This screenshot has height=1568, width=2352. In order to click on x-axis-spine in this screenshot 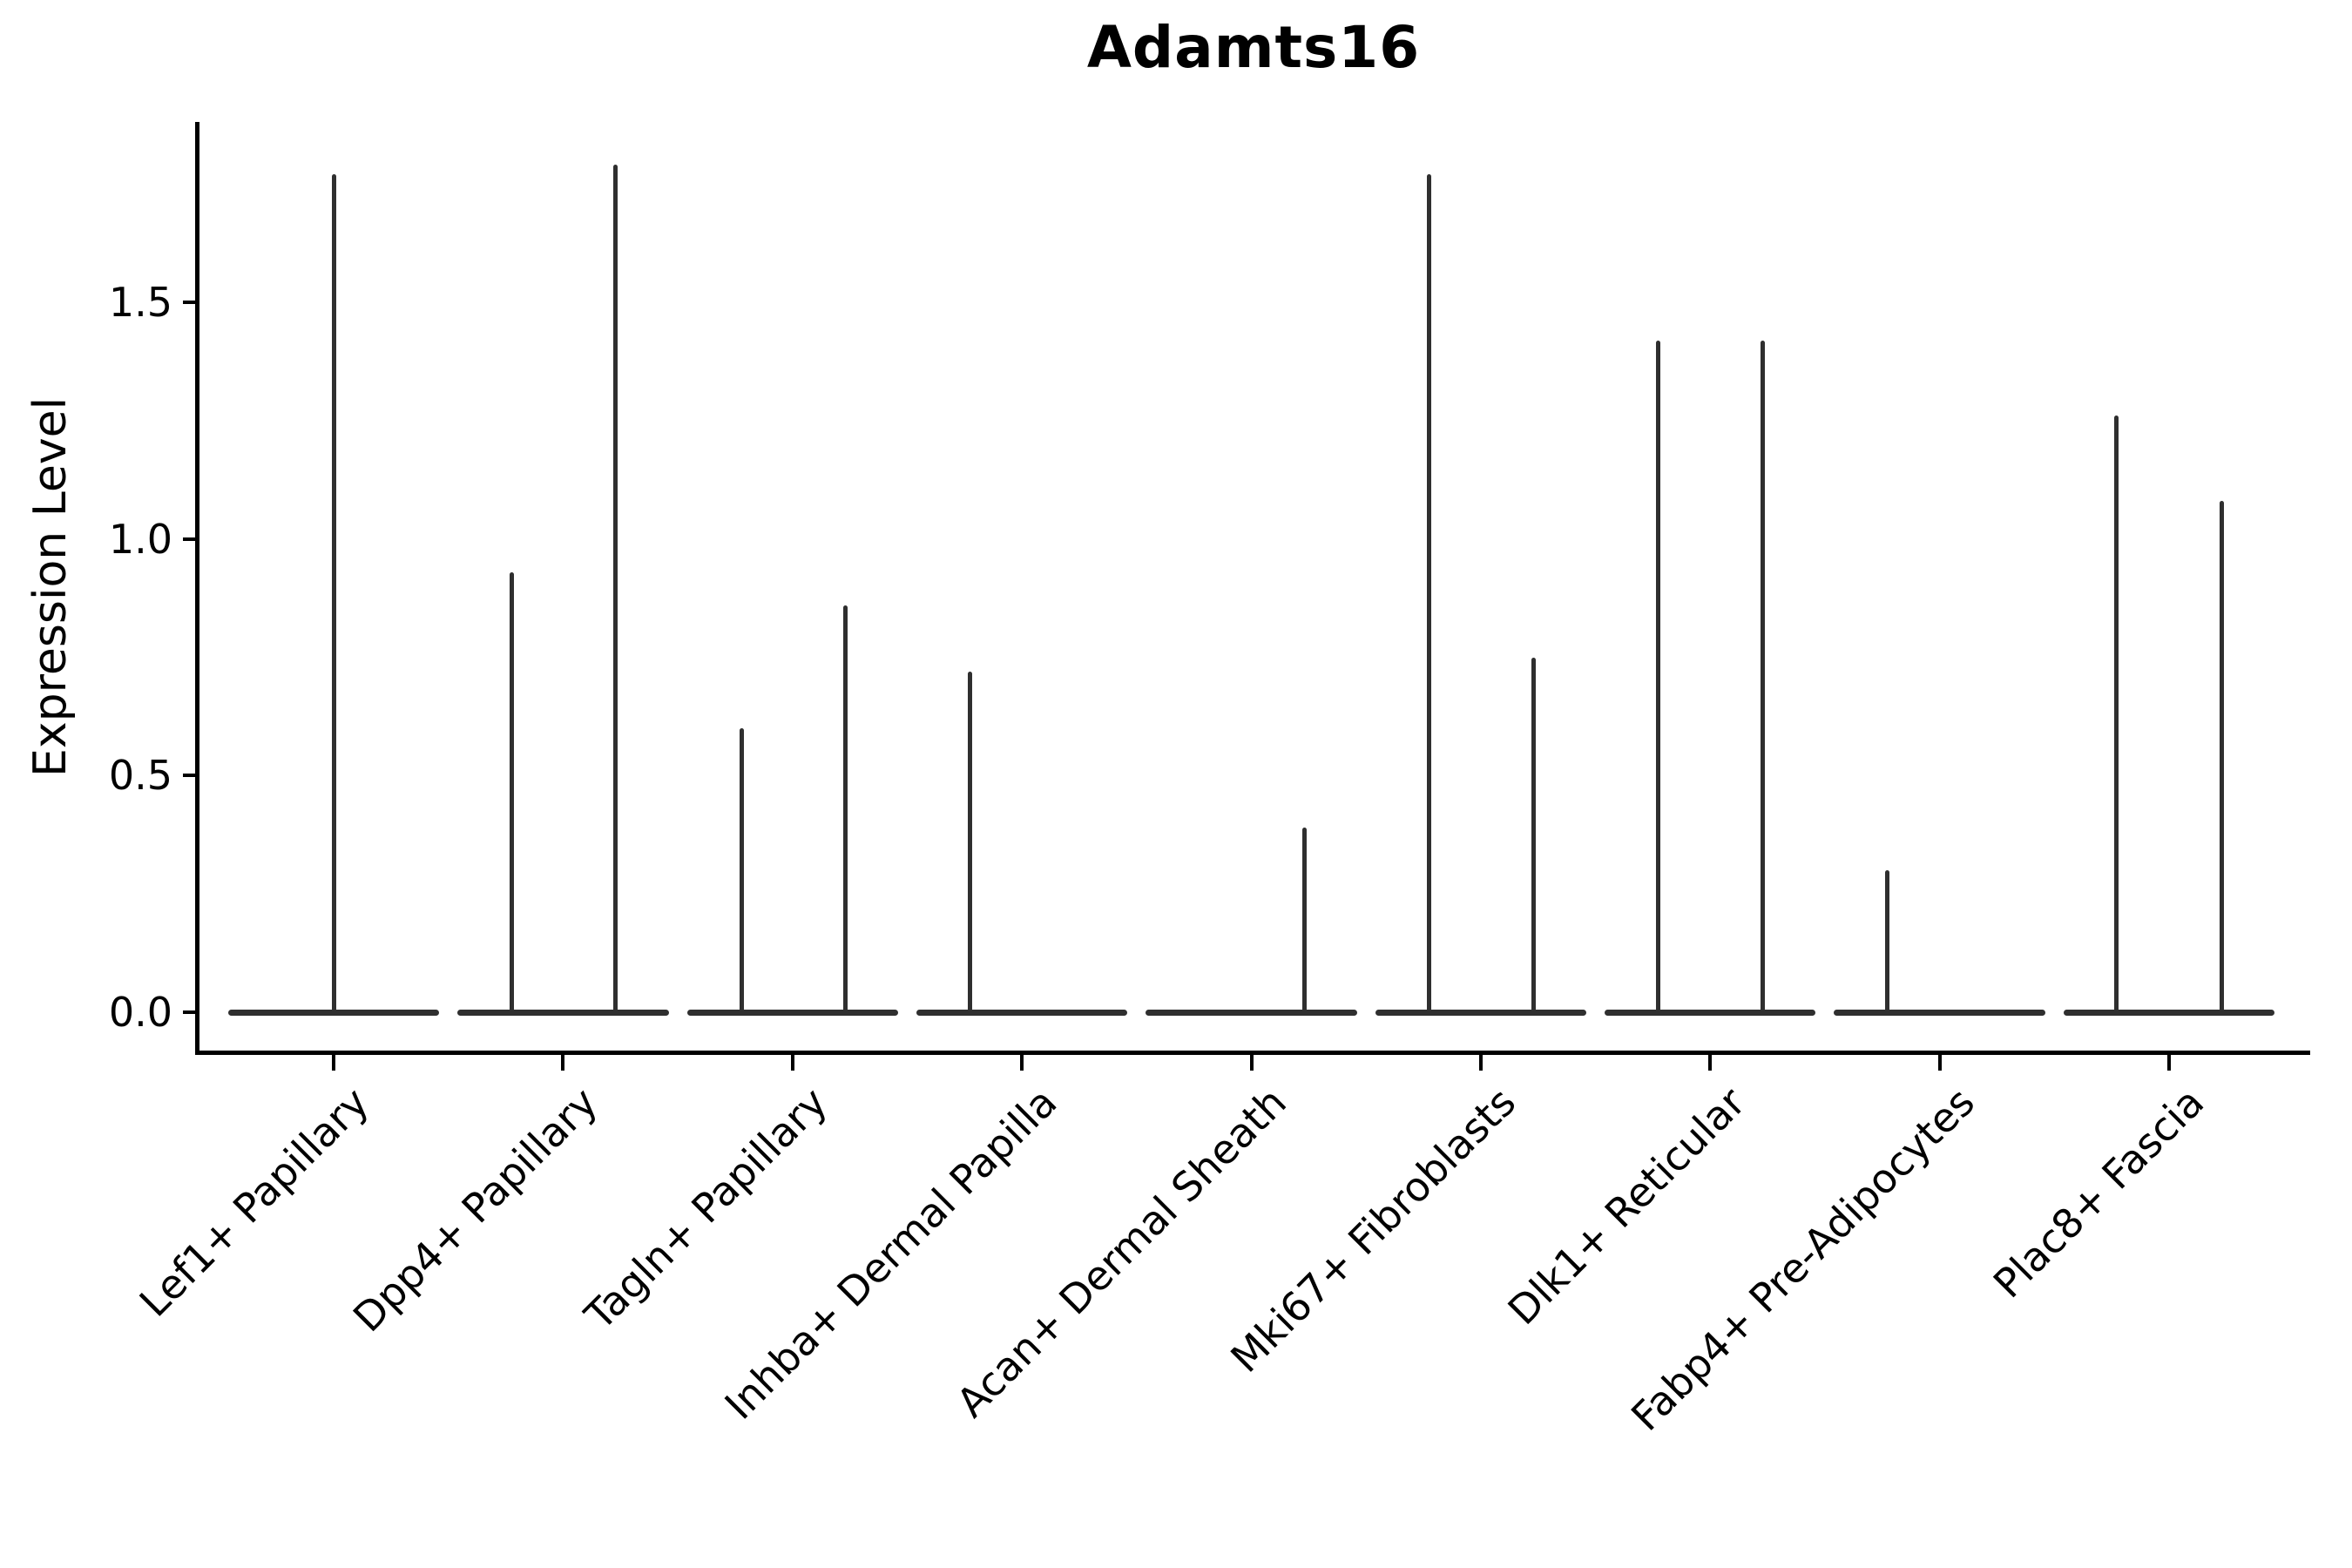, I will do `click(1252, 1053)`.